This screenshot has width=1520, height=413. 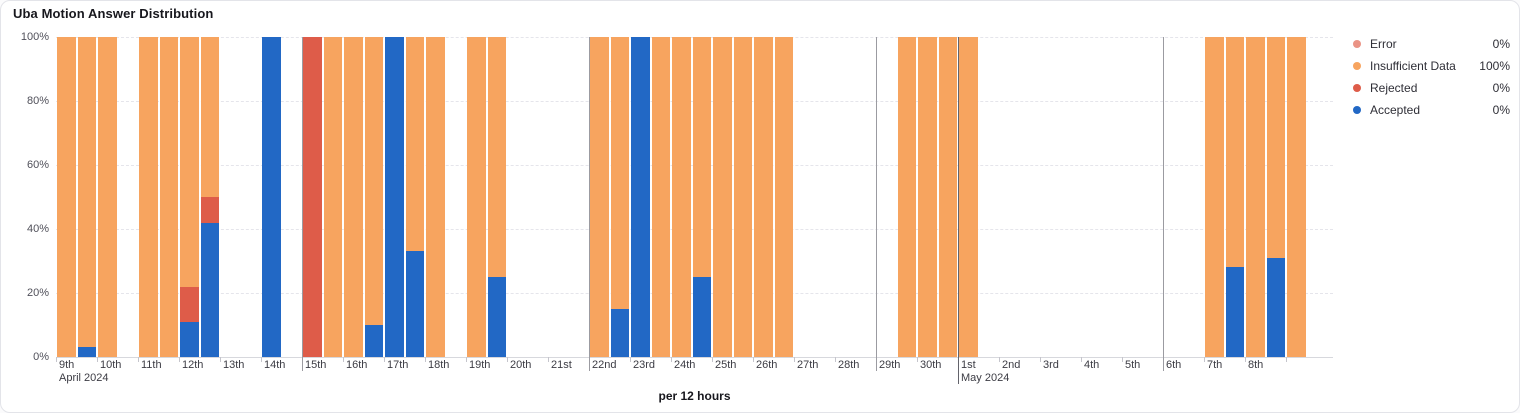 What do you see at coordinates (1431, 44) in the screenshot?
I see `legend-item-error: Error 0%` at bounding box center [1431, 44].